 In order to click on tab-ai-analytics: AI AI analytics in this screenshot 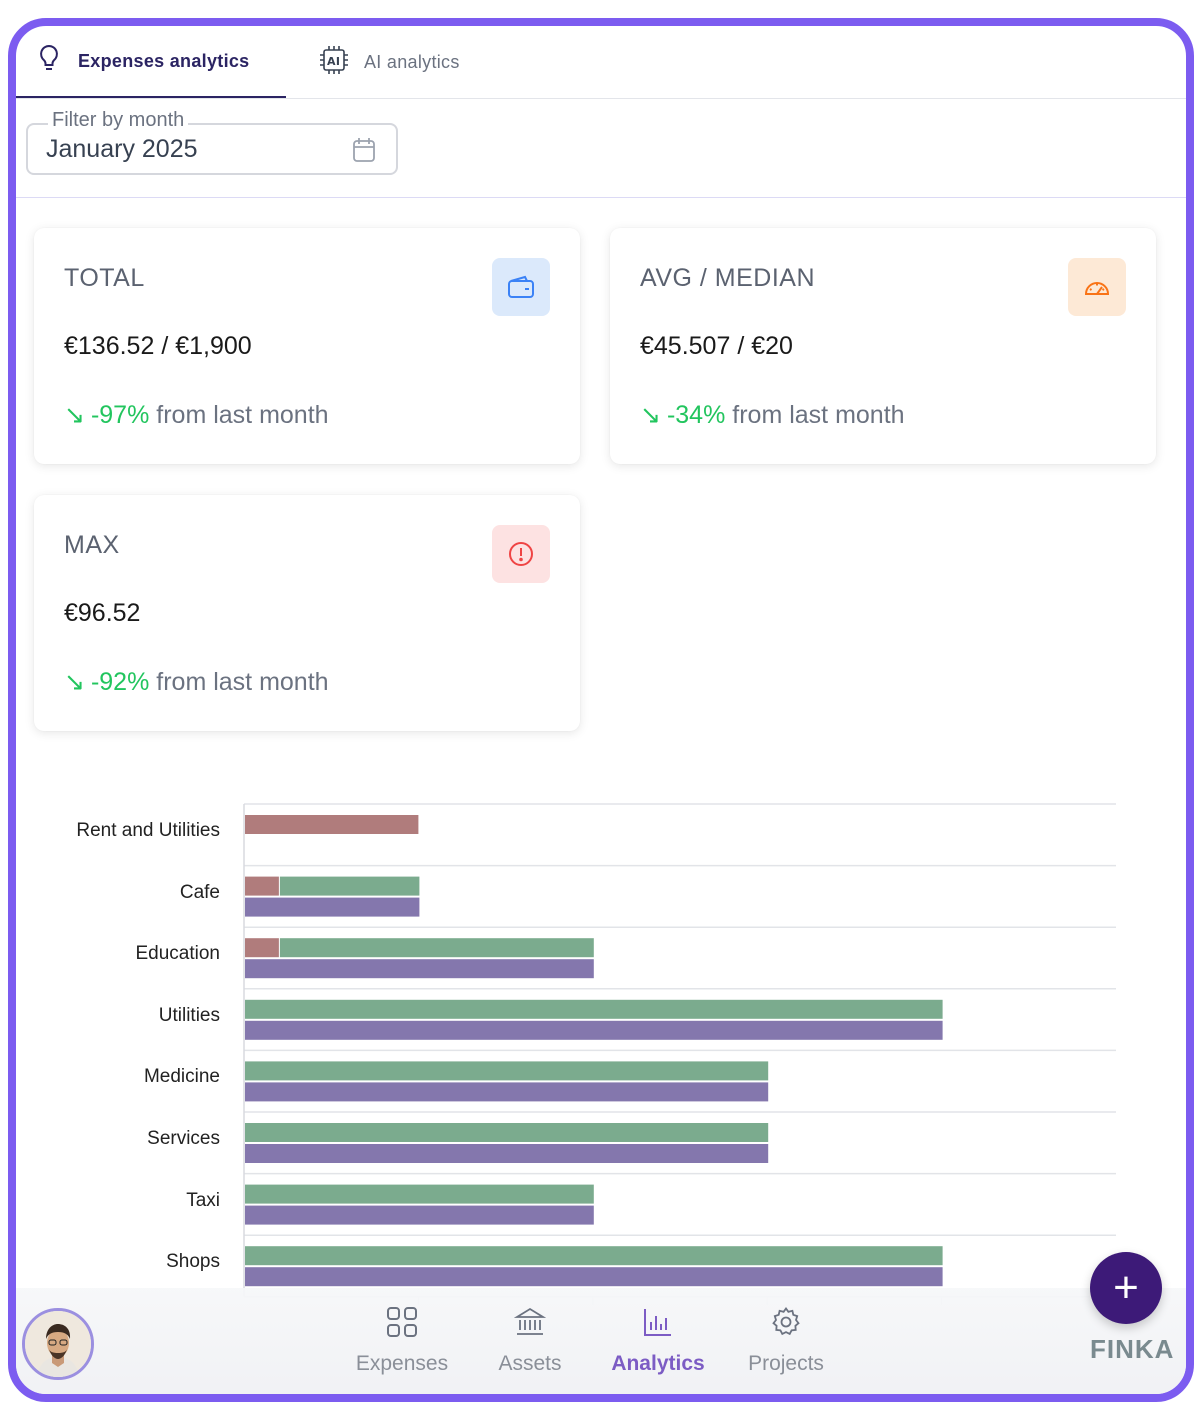, I will do `click(389, 62)`.